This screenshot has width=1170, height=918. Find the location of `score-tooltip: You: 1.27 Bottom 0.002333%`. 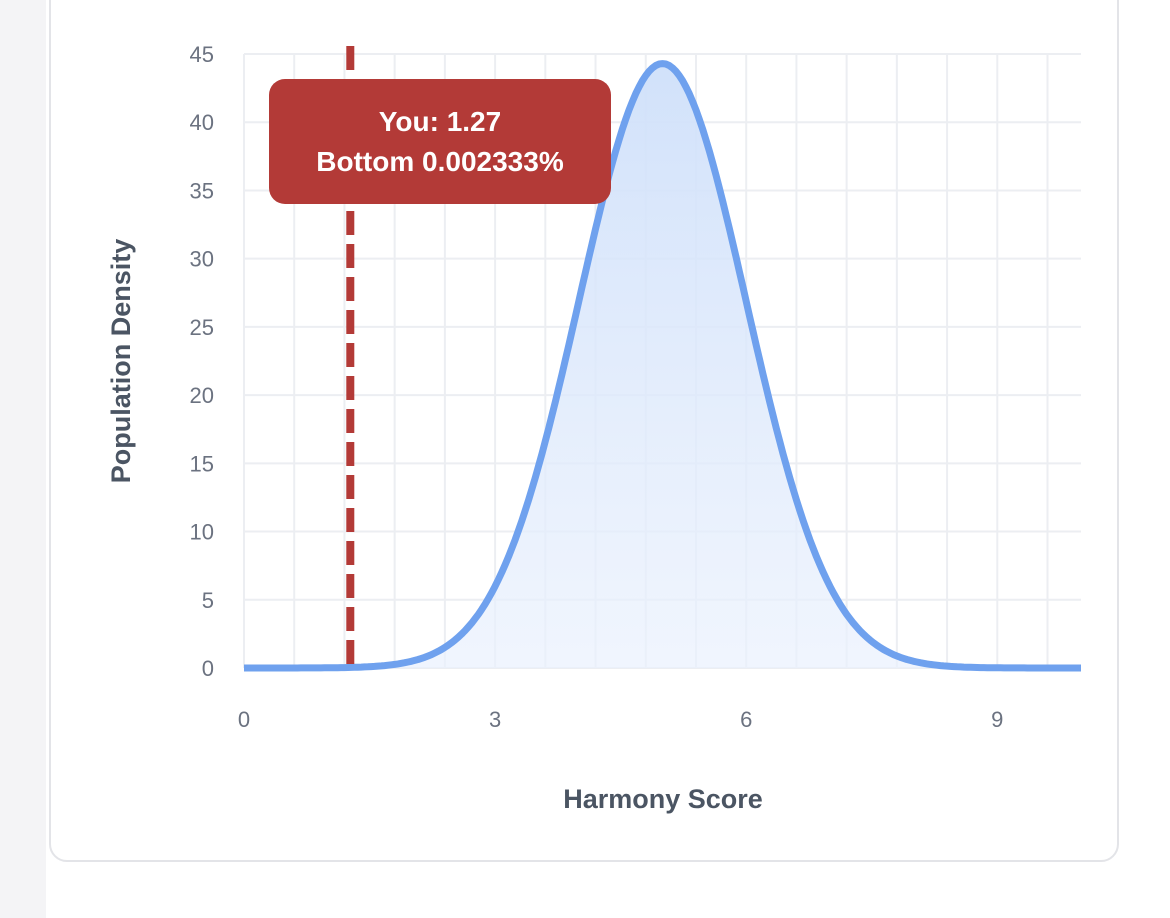

score-tooltip: You: 1.27 Bottom 0.002333% is located at coordinates (440, 141).